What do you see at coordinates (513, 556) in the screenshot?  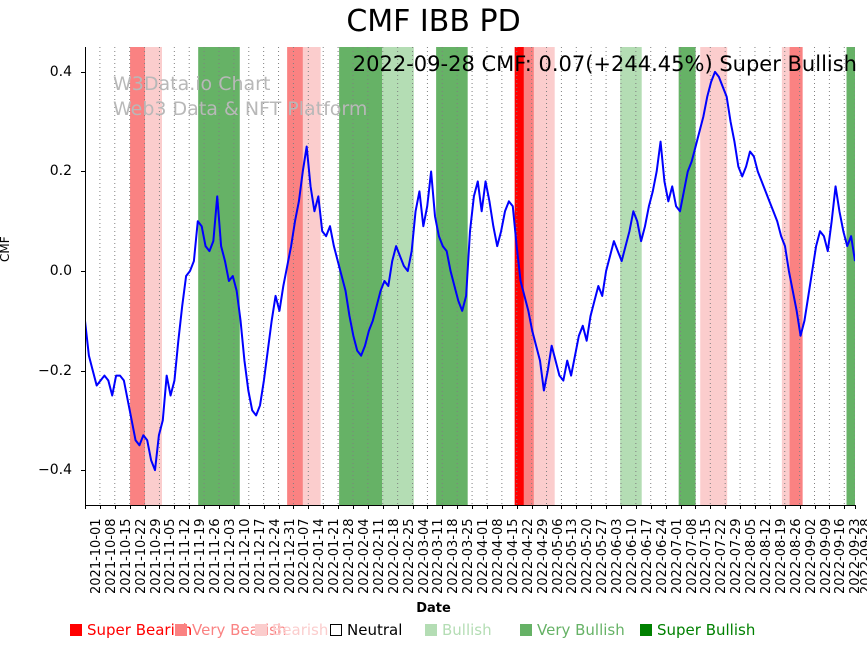 I see `x-tick-label: 2022-04-15` at bounding box center [513, 556].